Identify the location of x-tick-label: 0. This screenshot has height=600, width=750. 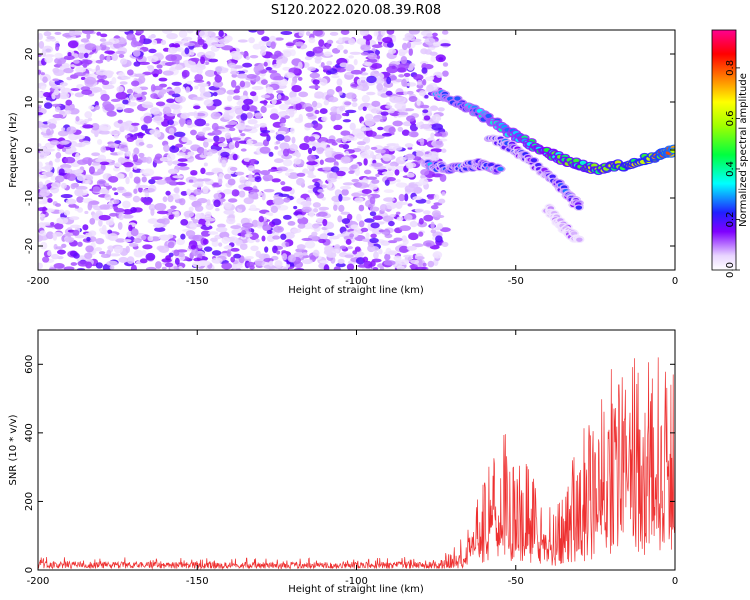
(675, 281).